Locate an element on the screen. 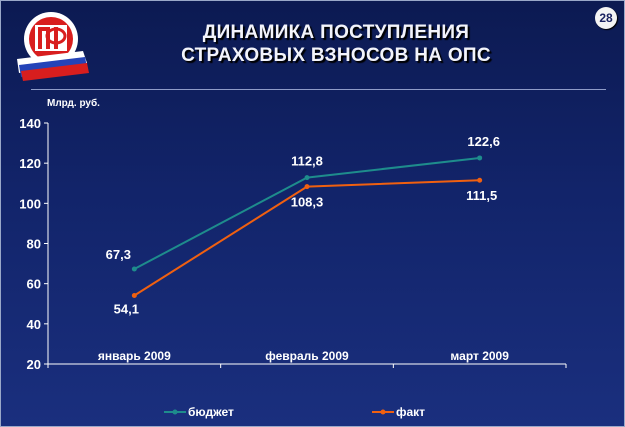 Image resolution: width=625 pixels, height=427 pixels. y-tick-label: 60 is located at coordinates (34, 284).